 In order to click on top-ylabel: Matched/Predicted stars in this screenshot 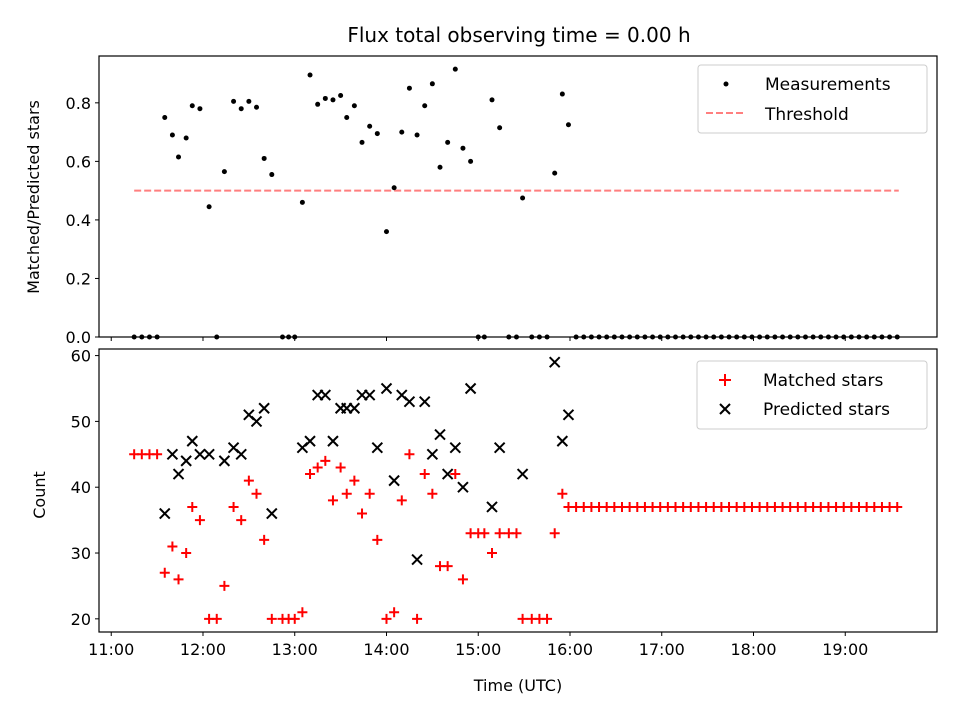, I will do `click(33, 197)`.